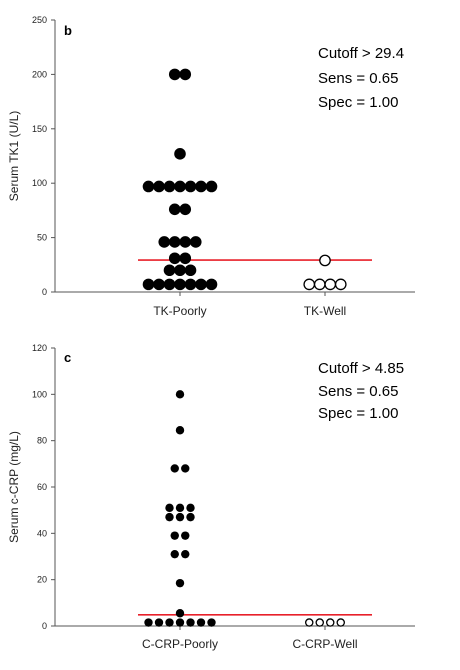 This screenshot has height=670, width=460. What do you see at coordinates (39, 129) in the screenshot?
I see `y-tick-label: 150` at bounding box center [39, 129].